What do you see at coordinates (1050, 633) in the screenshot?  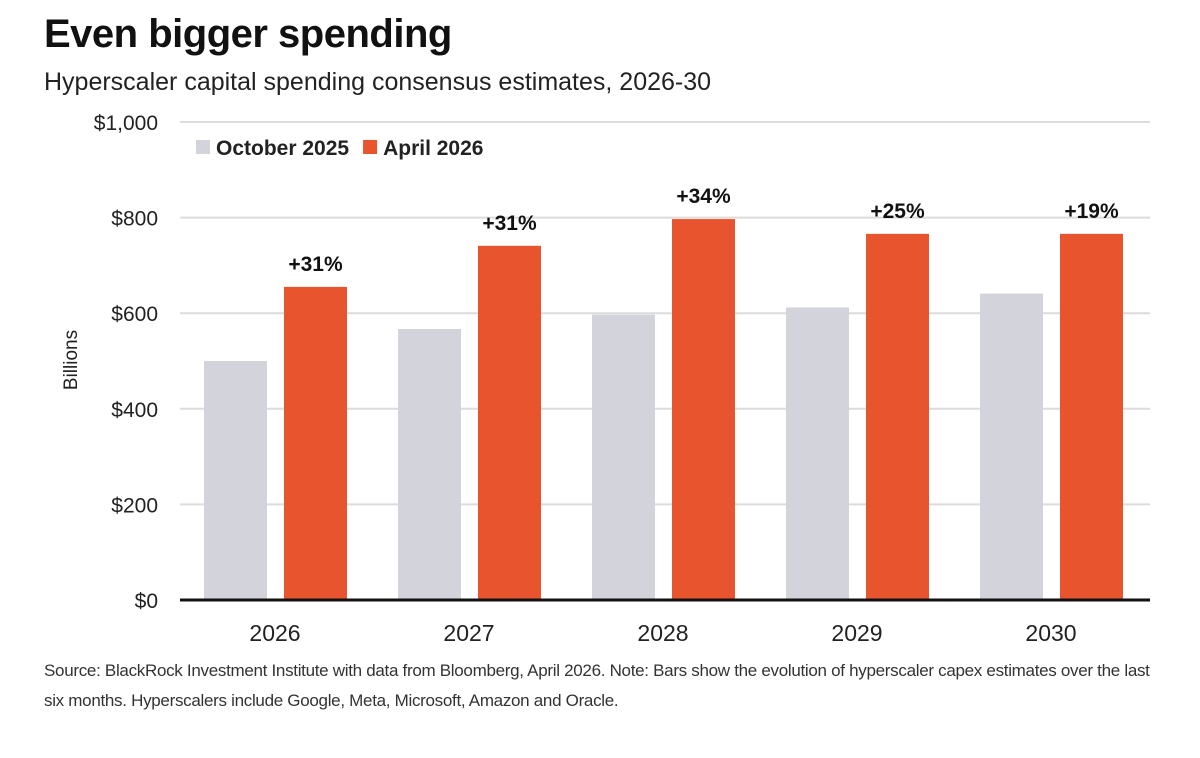 I see `x-tick-label: 2030` at bounding box center [1050, 633].